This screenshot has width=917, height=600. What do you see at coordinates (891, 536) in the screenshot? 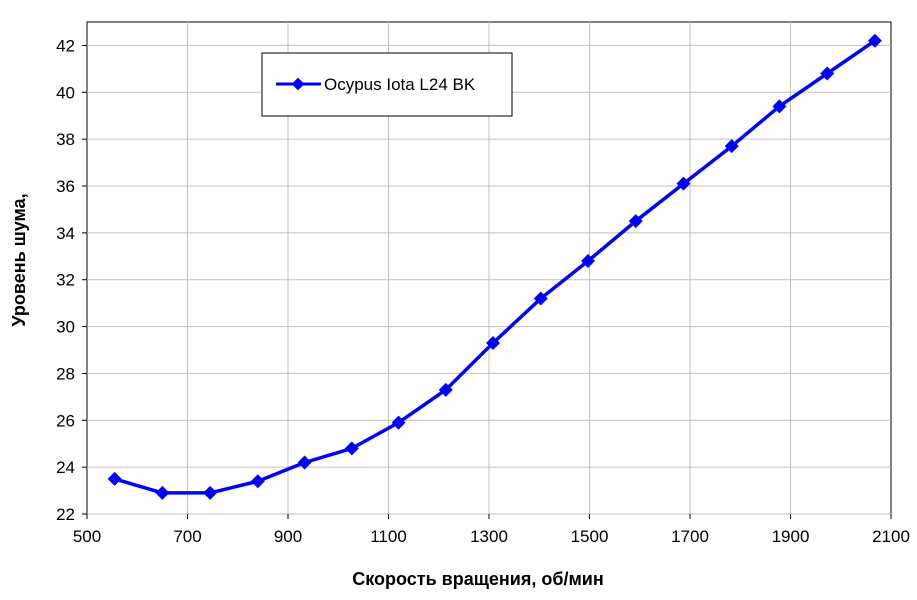
I see `x-tick-label: 2100` at bounding box center [891, 536].